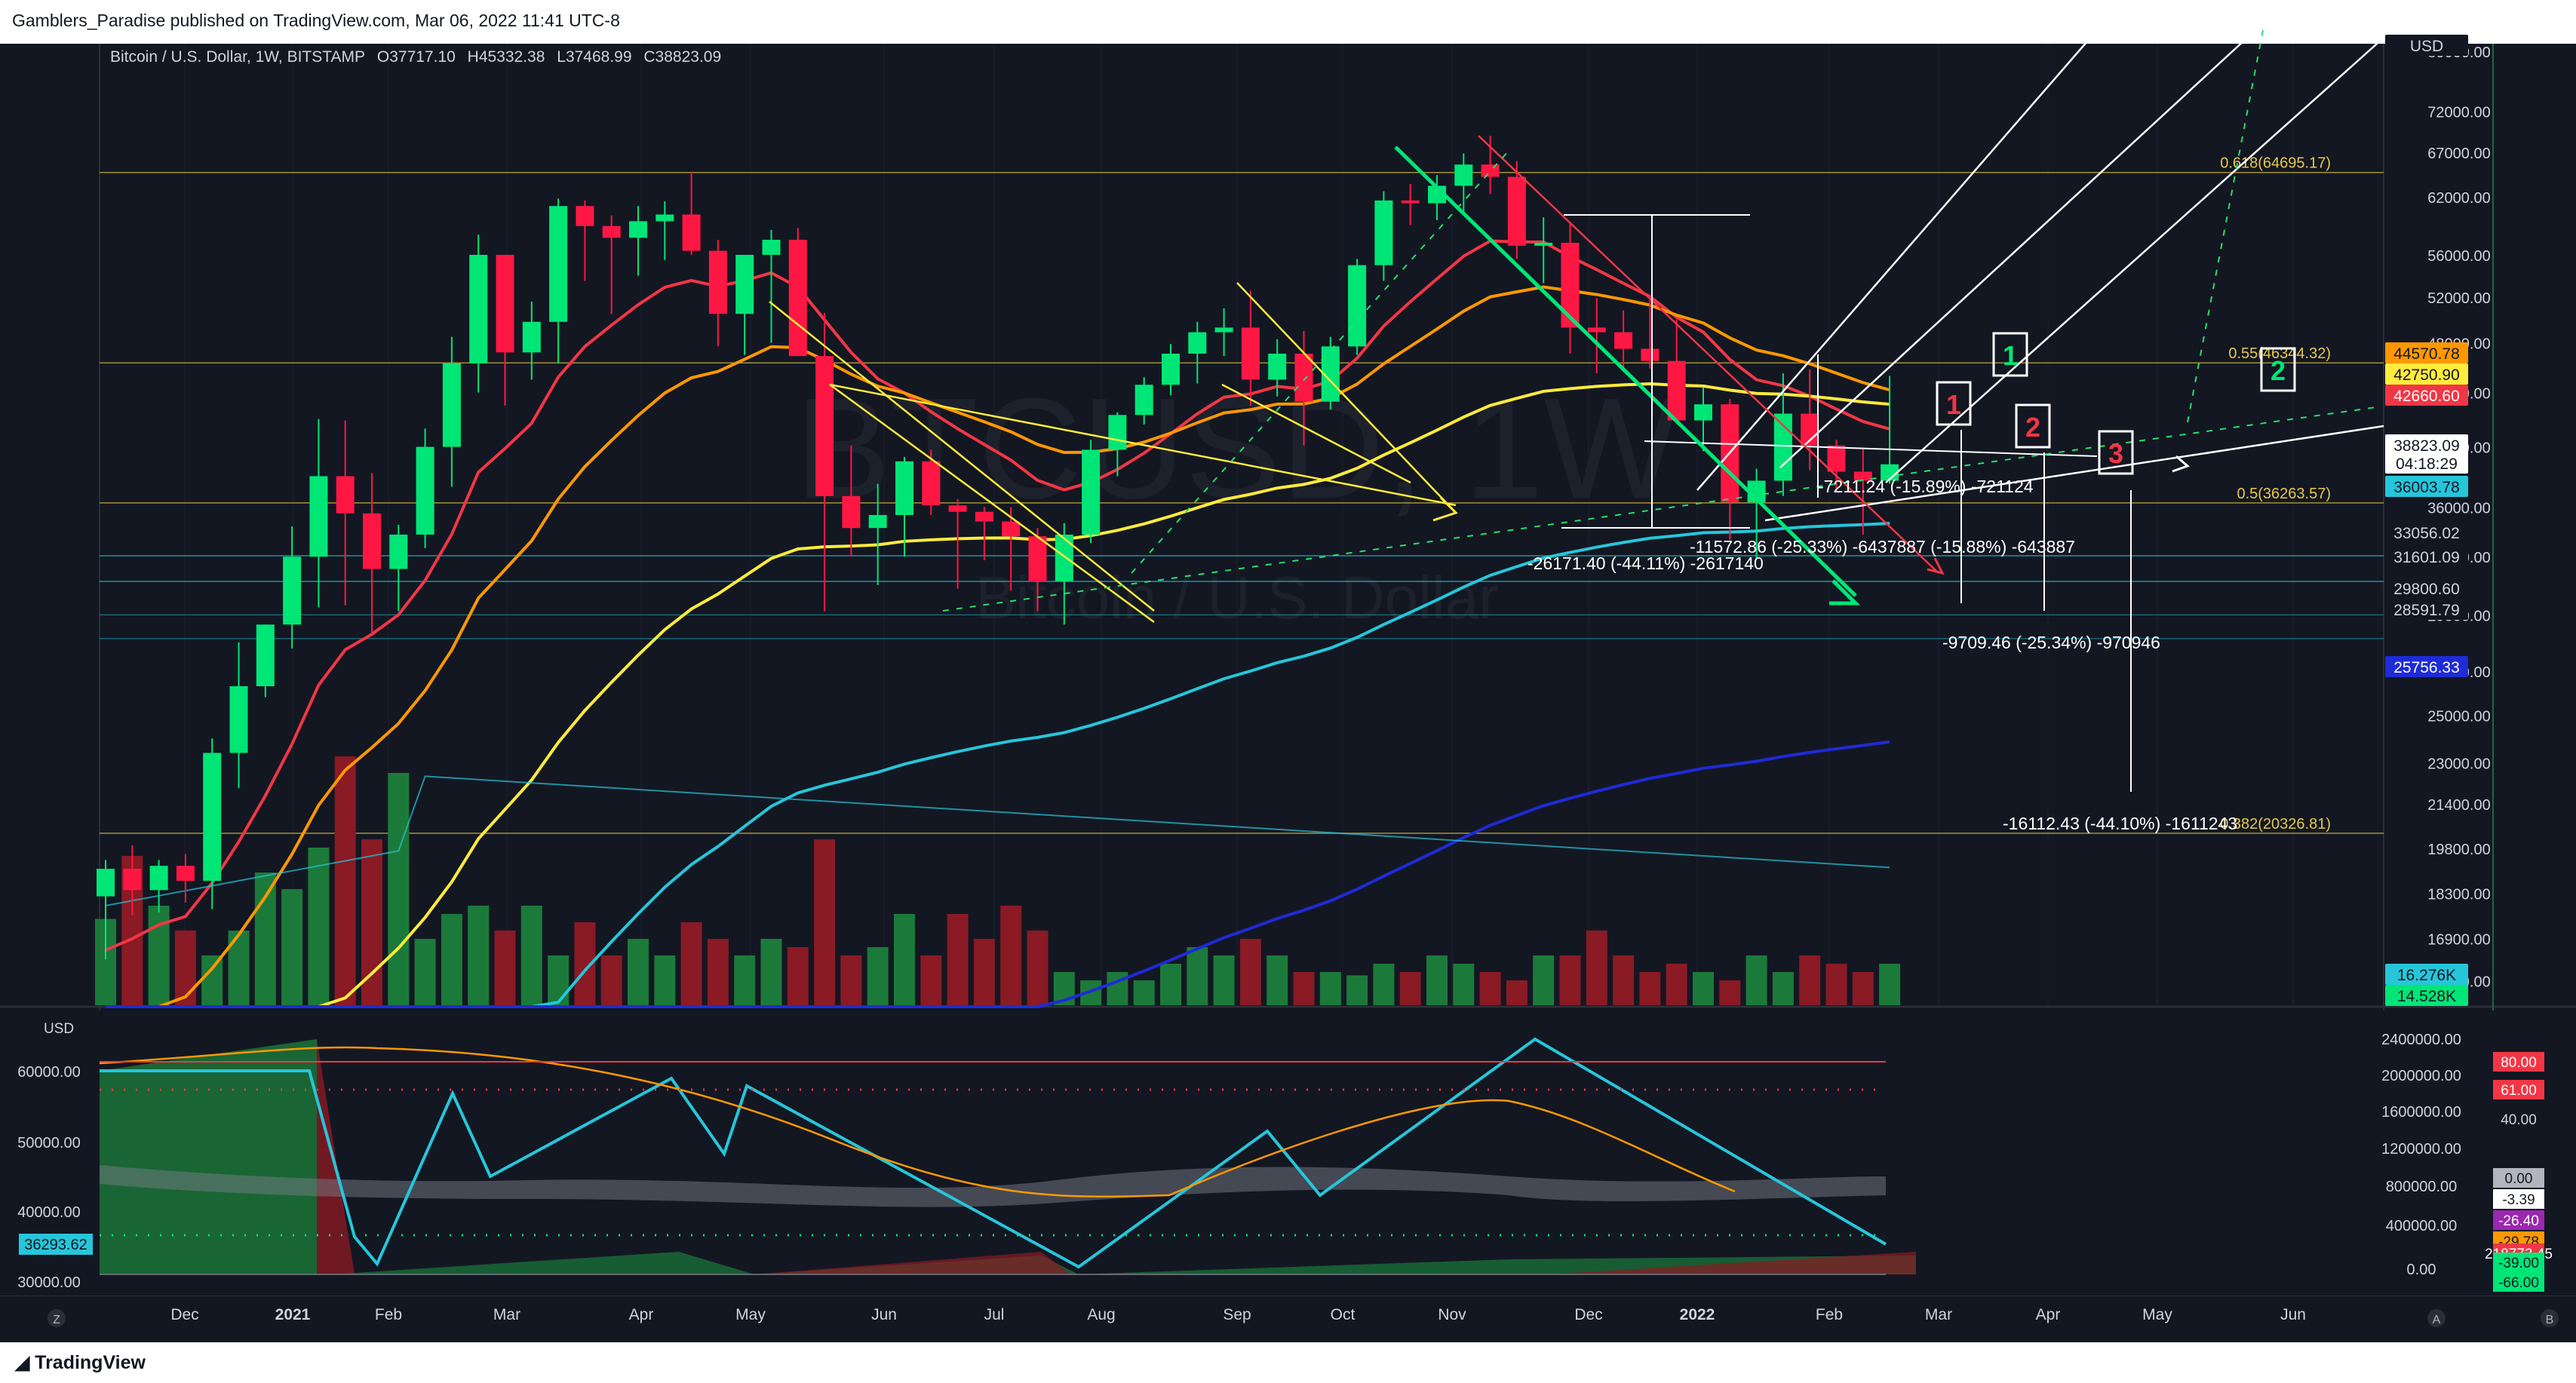 The height and width of the screenshot is (1383, 2576). Describe the element at coordinates (2518, 1200) in the screenshot. I see `indicator-badge-text-4: -3.39` at that location.